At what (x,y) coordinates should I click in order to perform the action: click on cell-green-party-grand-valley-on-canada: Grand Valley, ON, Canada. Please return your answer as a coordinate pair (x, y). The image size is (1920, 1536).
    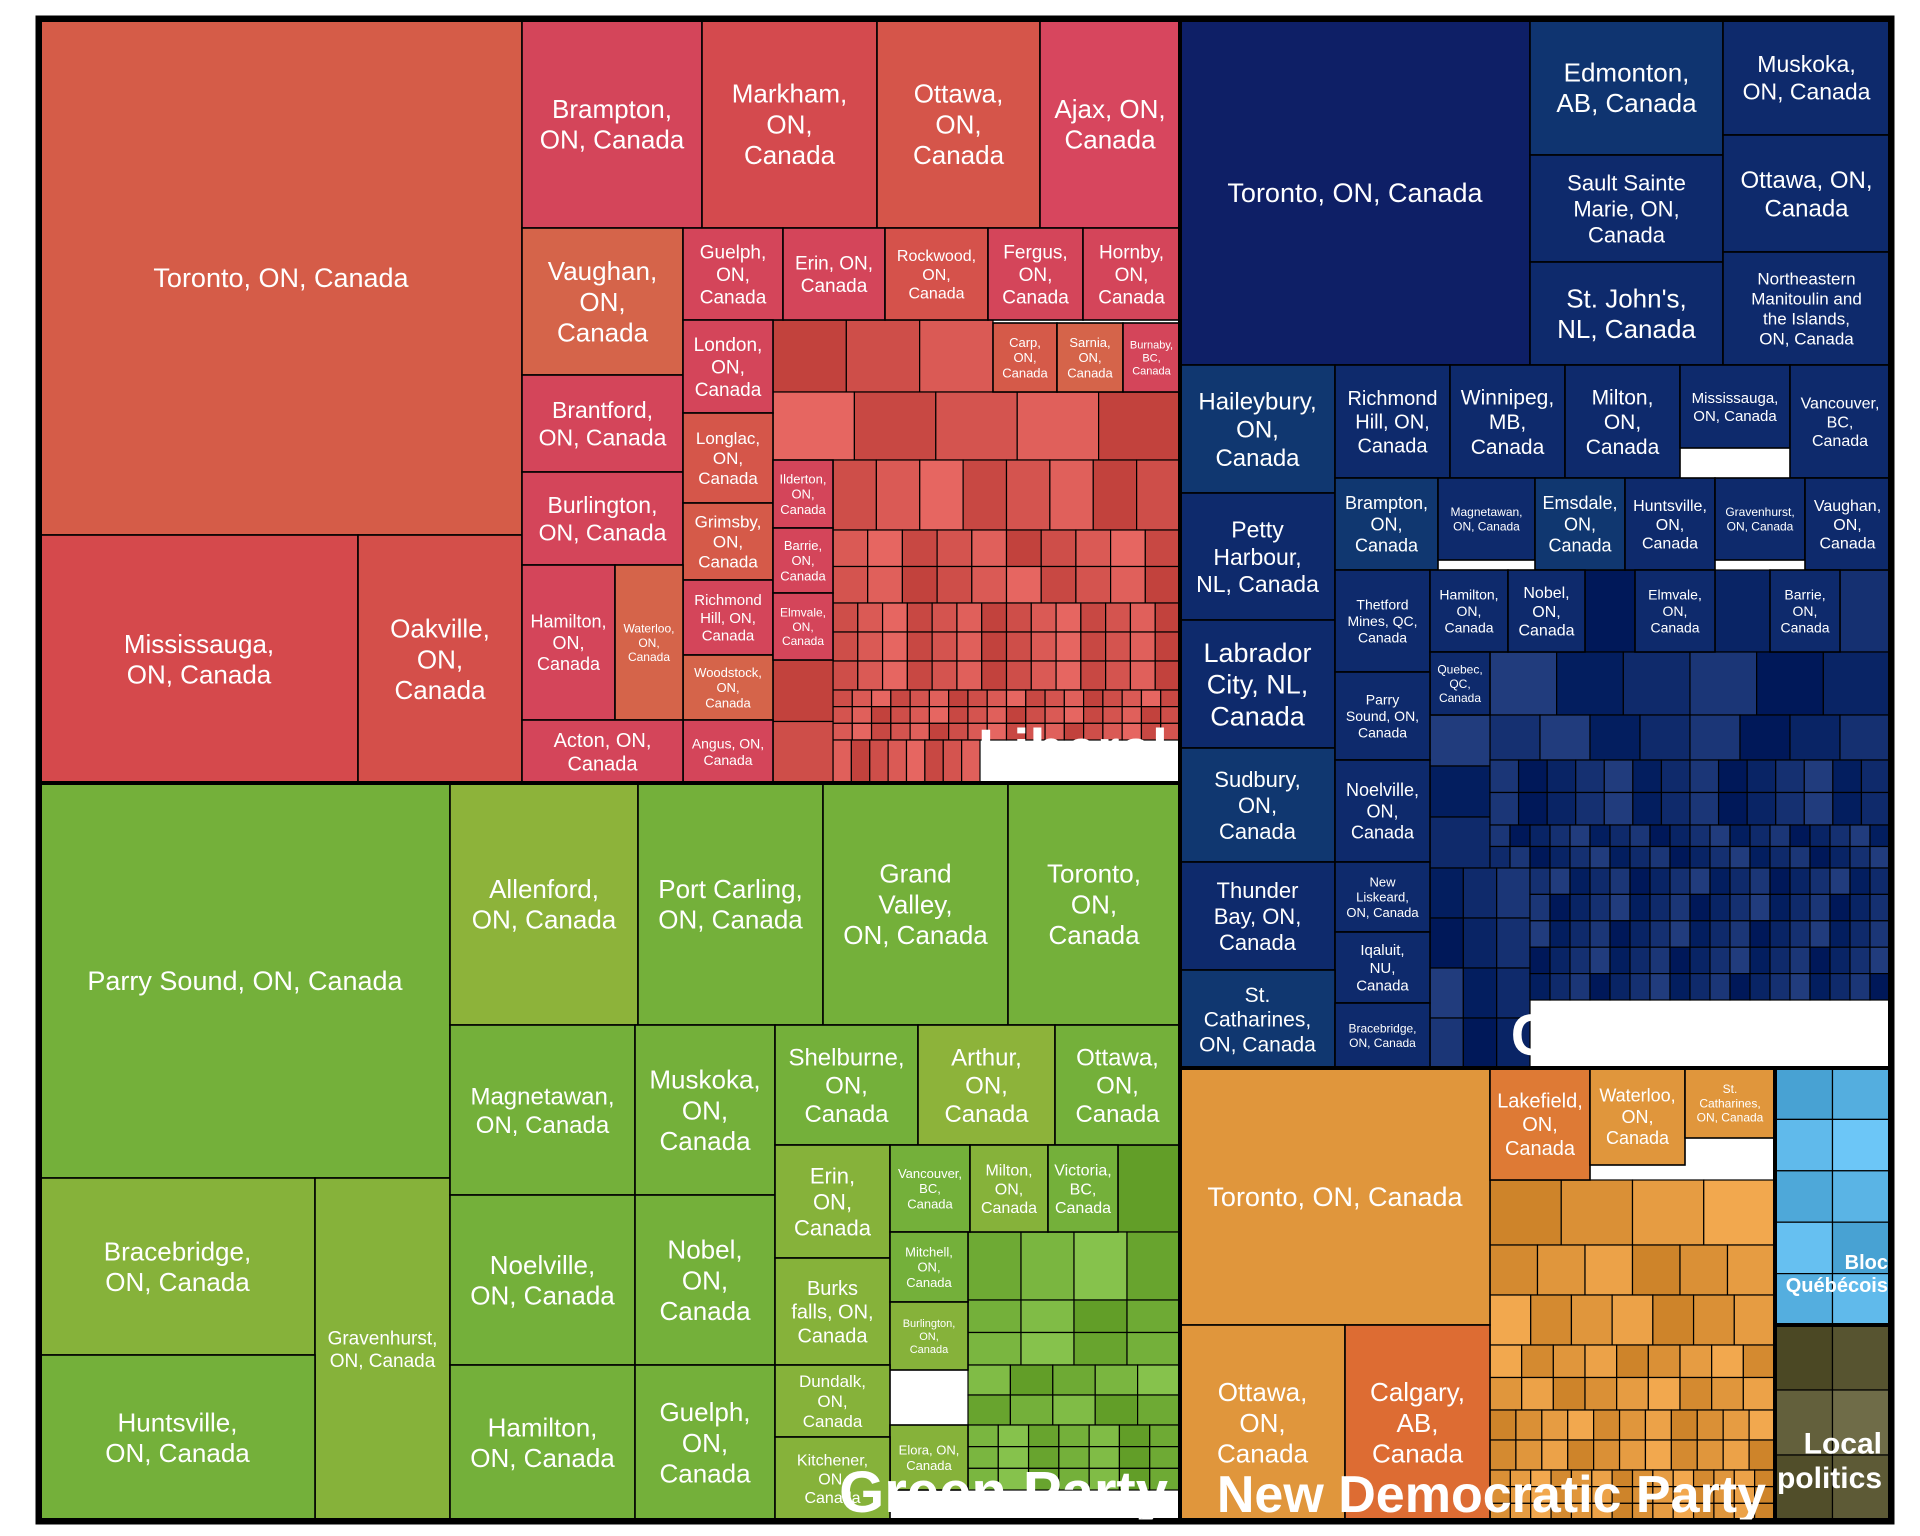
    Looking at the image, I should click on (915, 904).